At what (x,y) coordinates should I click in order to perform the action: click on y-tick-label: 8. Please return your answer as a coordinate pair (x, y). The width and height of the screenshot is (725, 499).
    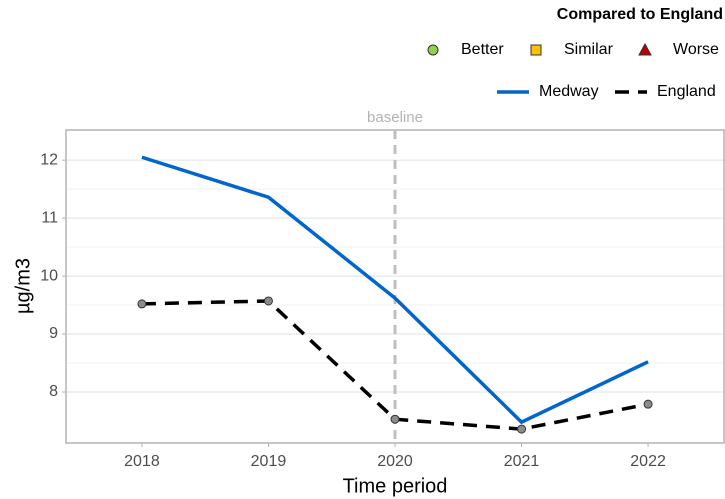
    Looking at the image, I should click on (53, 391).